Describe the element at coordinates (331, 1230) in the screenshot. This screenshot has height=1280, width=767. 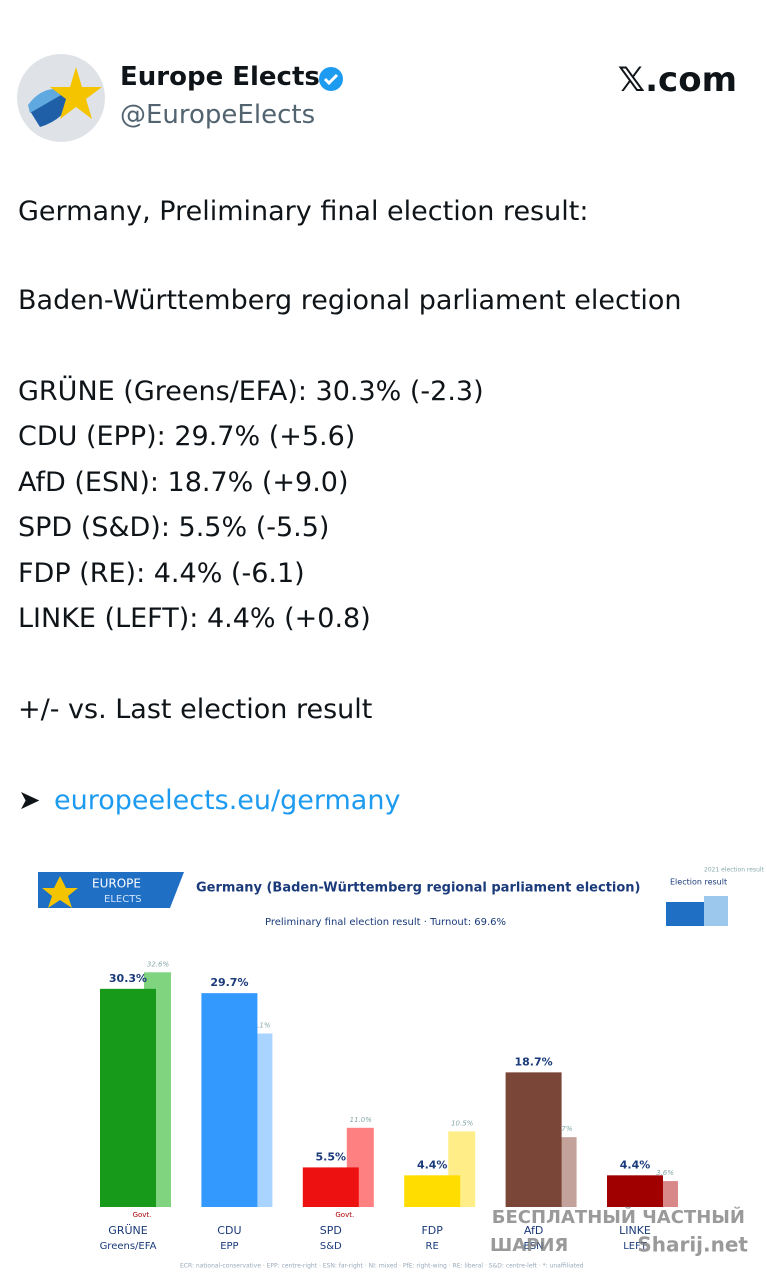
I see `category-label: SPD` at that location.